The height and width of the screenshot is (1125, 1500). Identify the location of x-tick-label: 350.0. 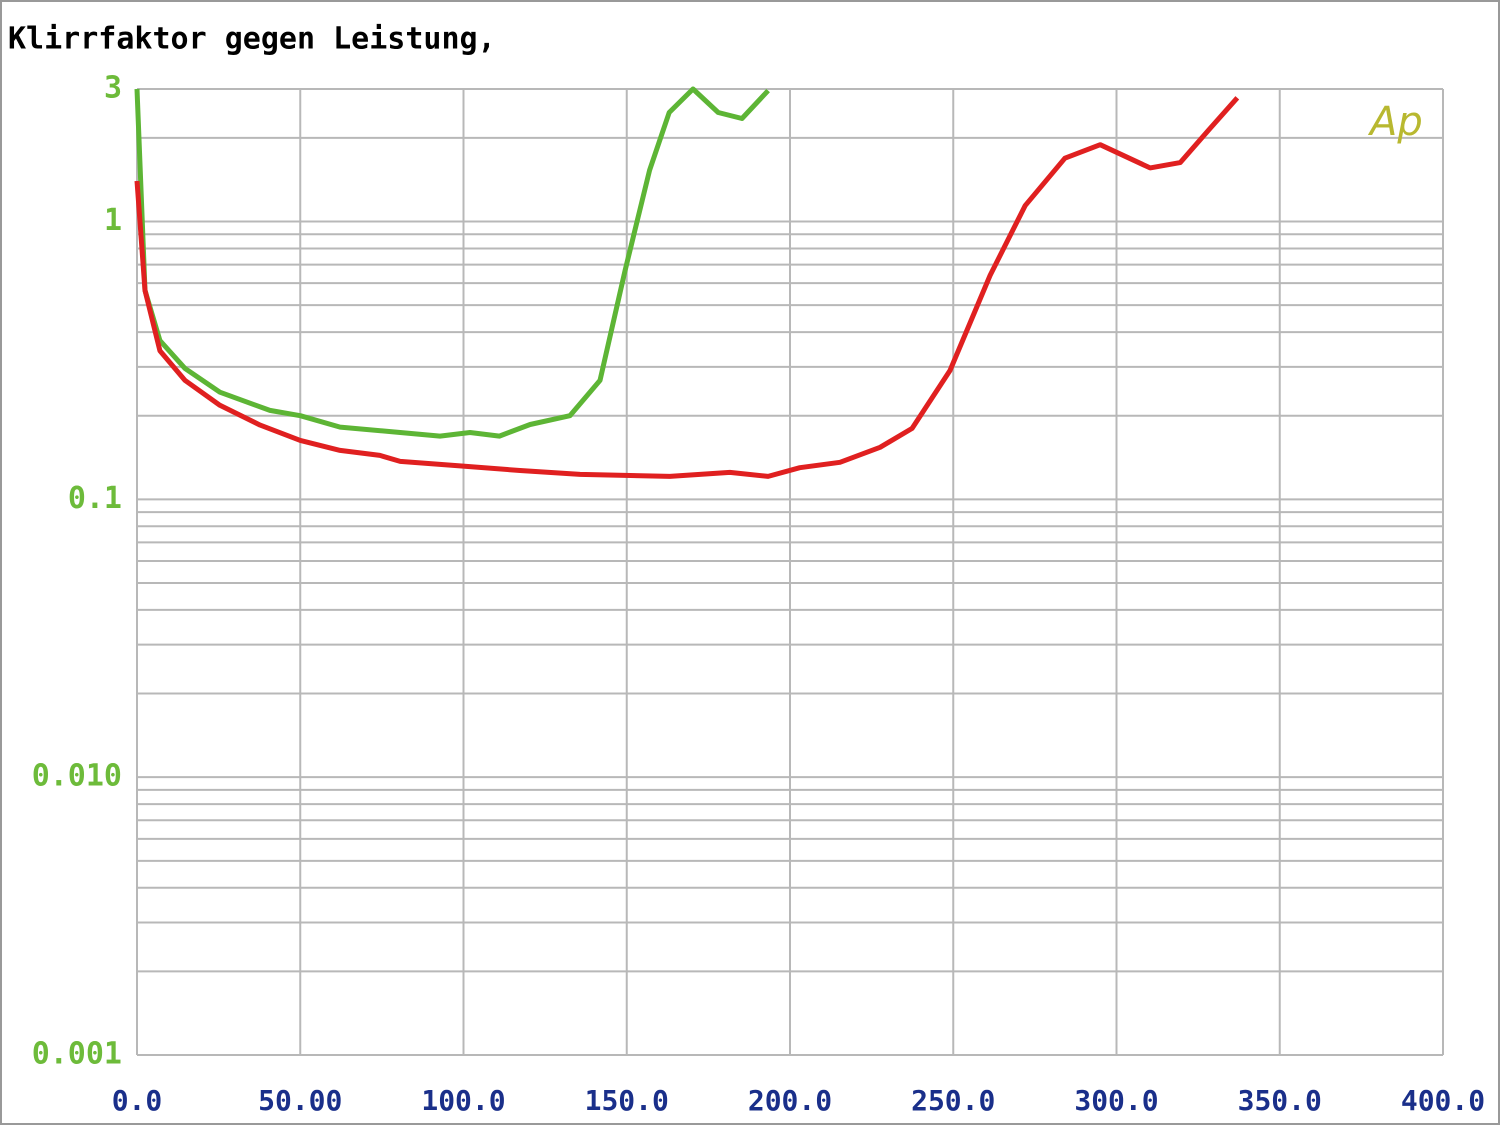
(1280, 1100).